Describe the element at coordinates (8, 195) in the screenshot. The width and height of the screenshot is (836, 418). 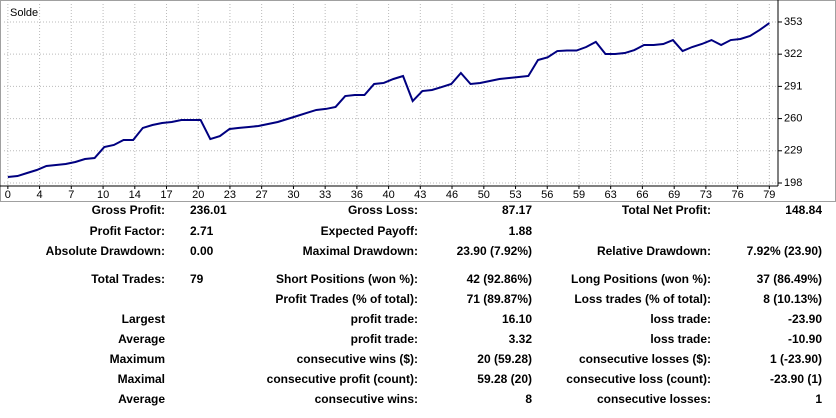
I see `x-tick-label: 0` at that location.